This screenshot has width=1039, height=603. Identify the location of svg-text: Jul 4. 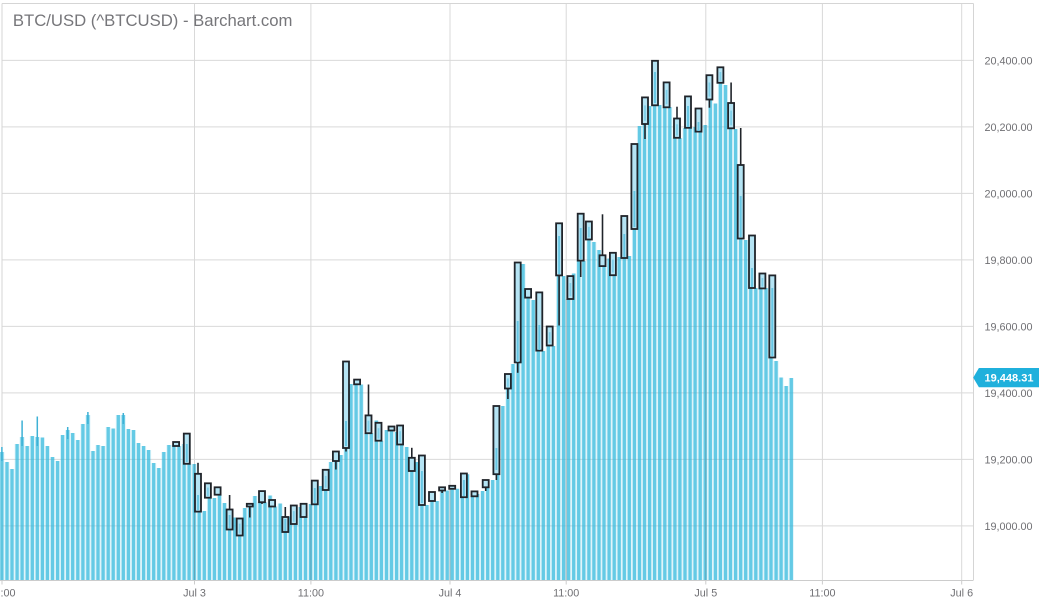
(450, 594).